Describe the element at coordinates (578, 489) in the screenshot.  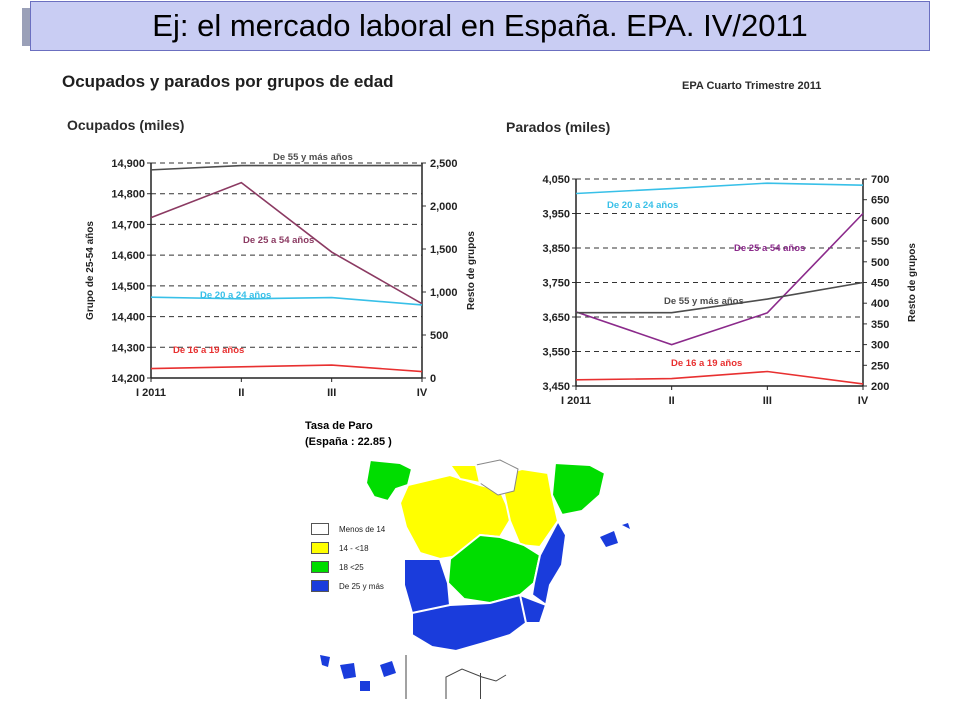
I see `region-northeast` at that location.